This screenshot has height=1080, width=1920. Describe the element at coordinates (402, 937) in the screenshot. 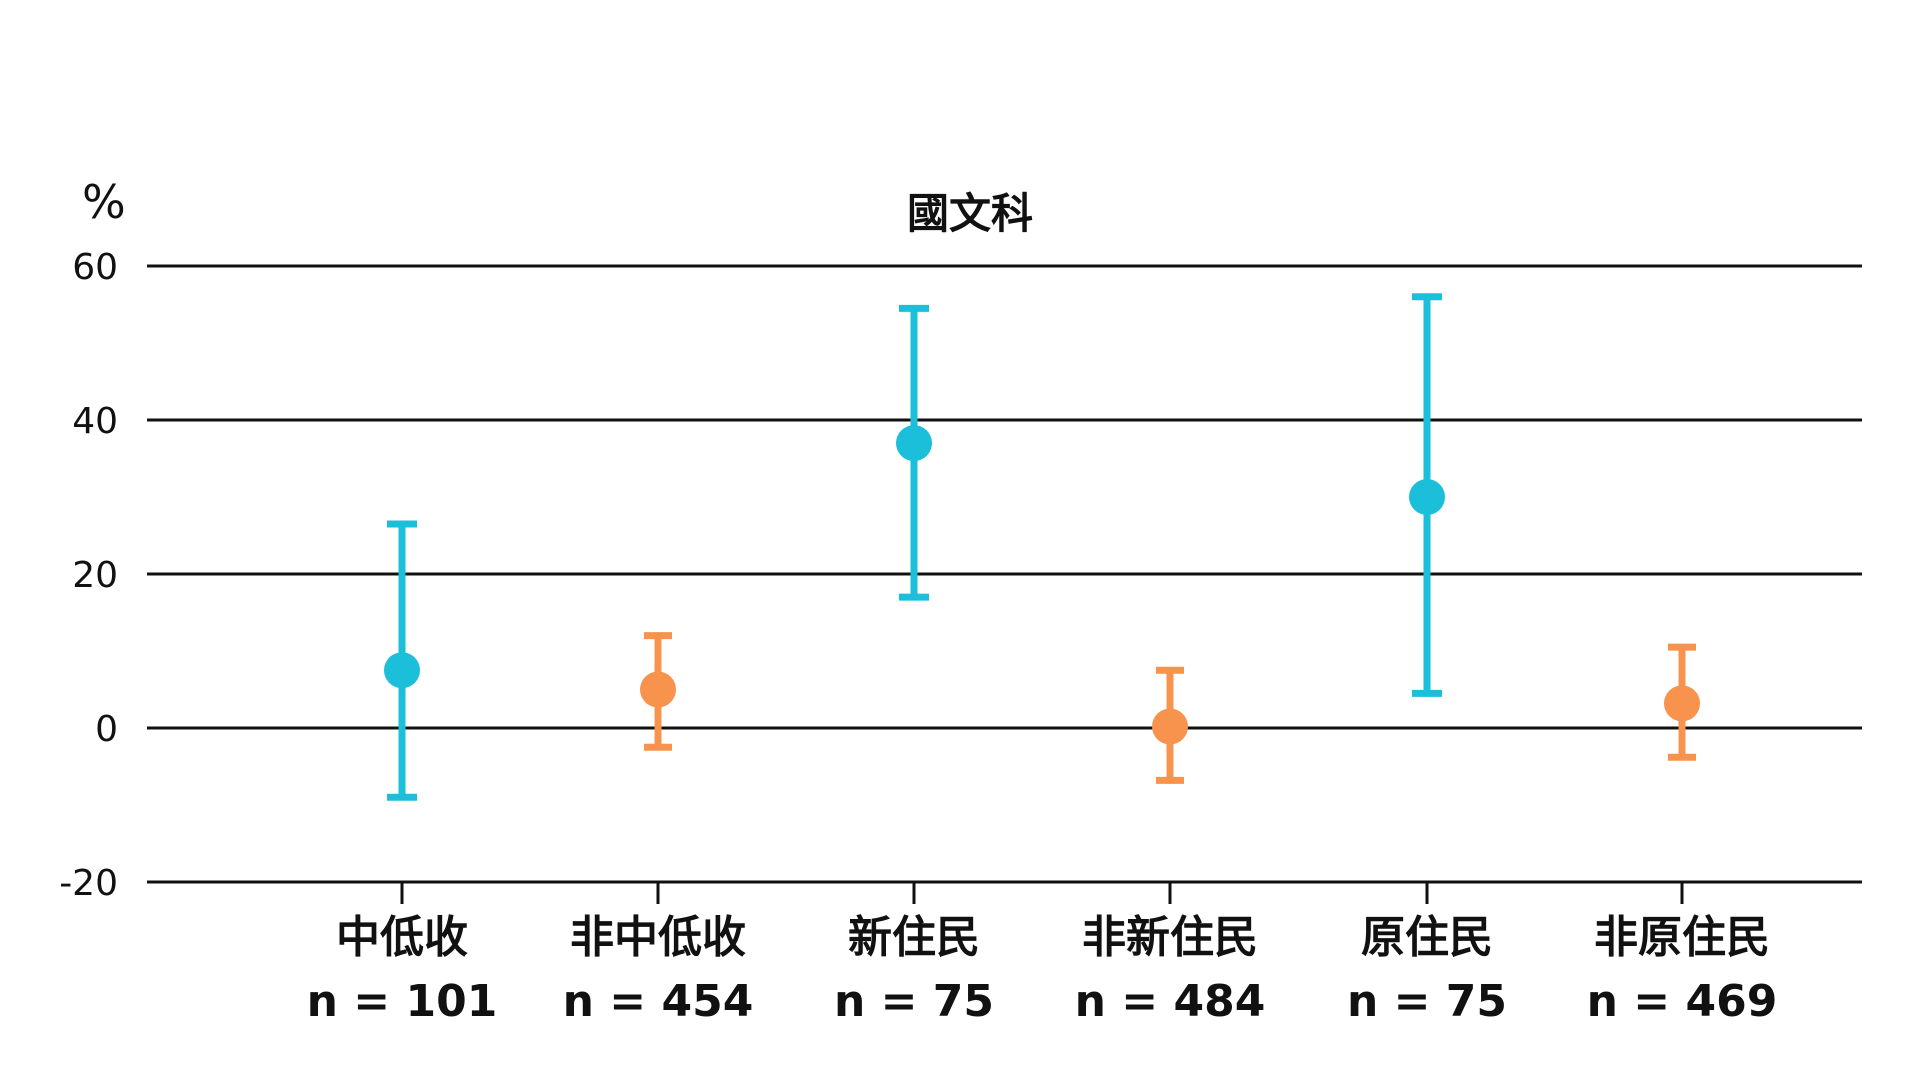

I see `x-category-label: 中低收` at that location.